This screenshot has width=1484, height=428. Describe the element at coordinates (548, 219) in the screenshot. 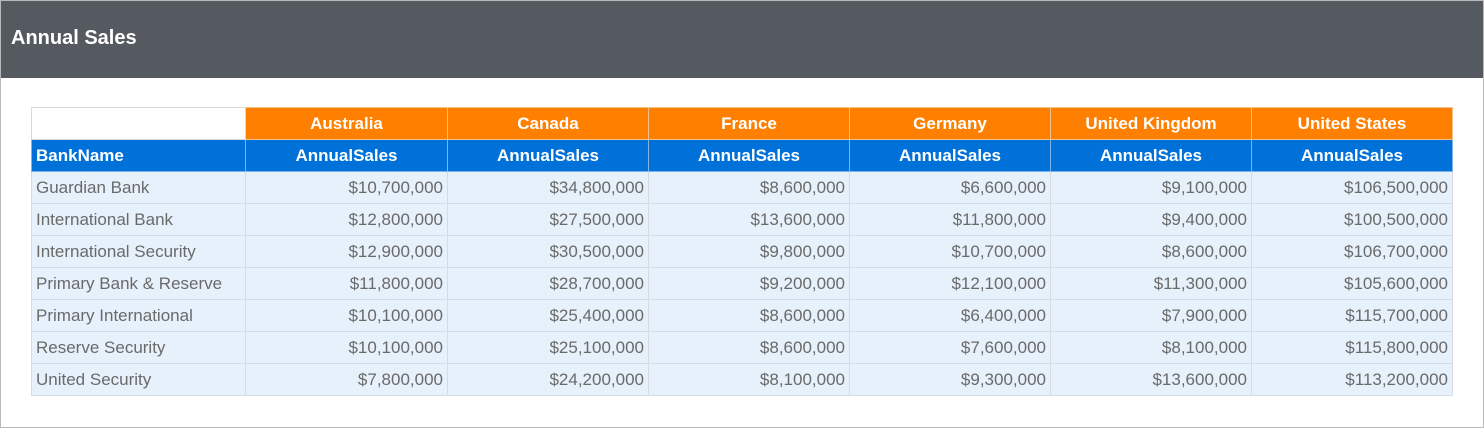

I see `annual-sales-cell: $27,500,000` at that location.